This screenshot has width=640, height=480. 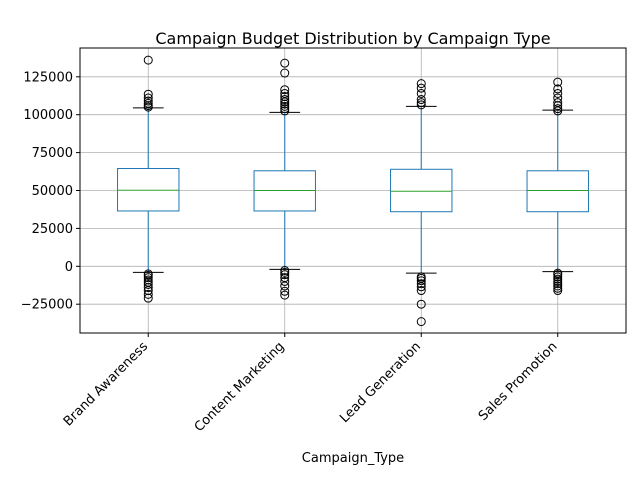 I want to click on box-group-content-marketing, so click(x=284, y=179).